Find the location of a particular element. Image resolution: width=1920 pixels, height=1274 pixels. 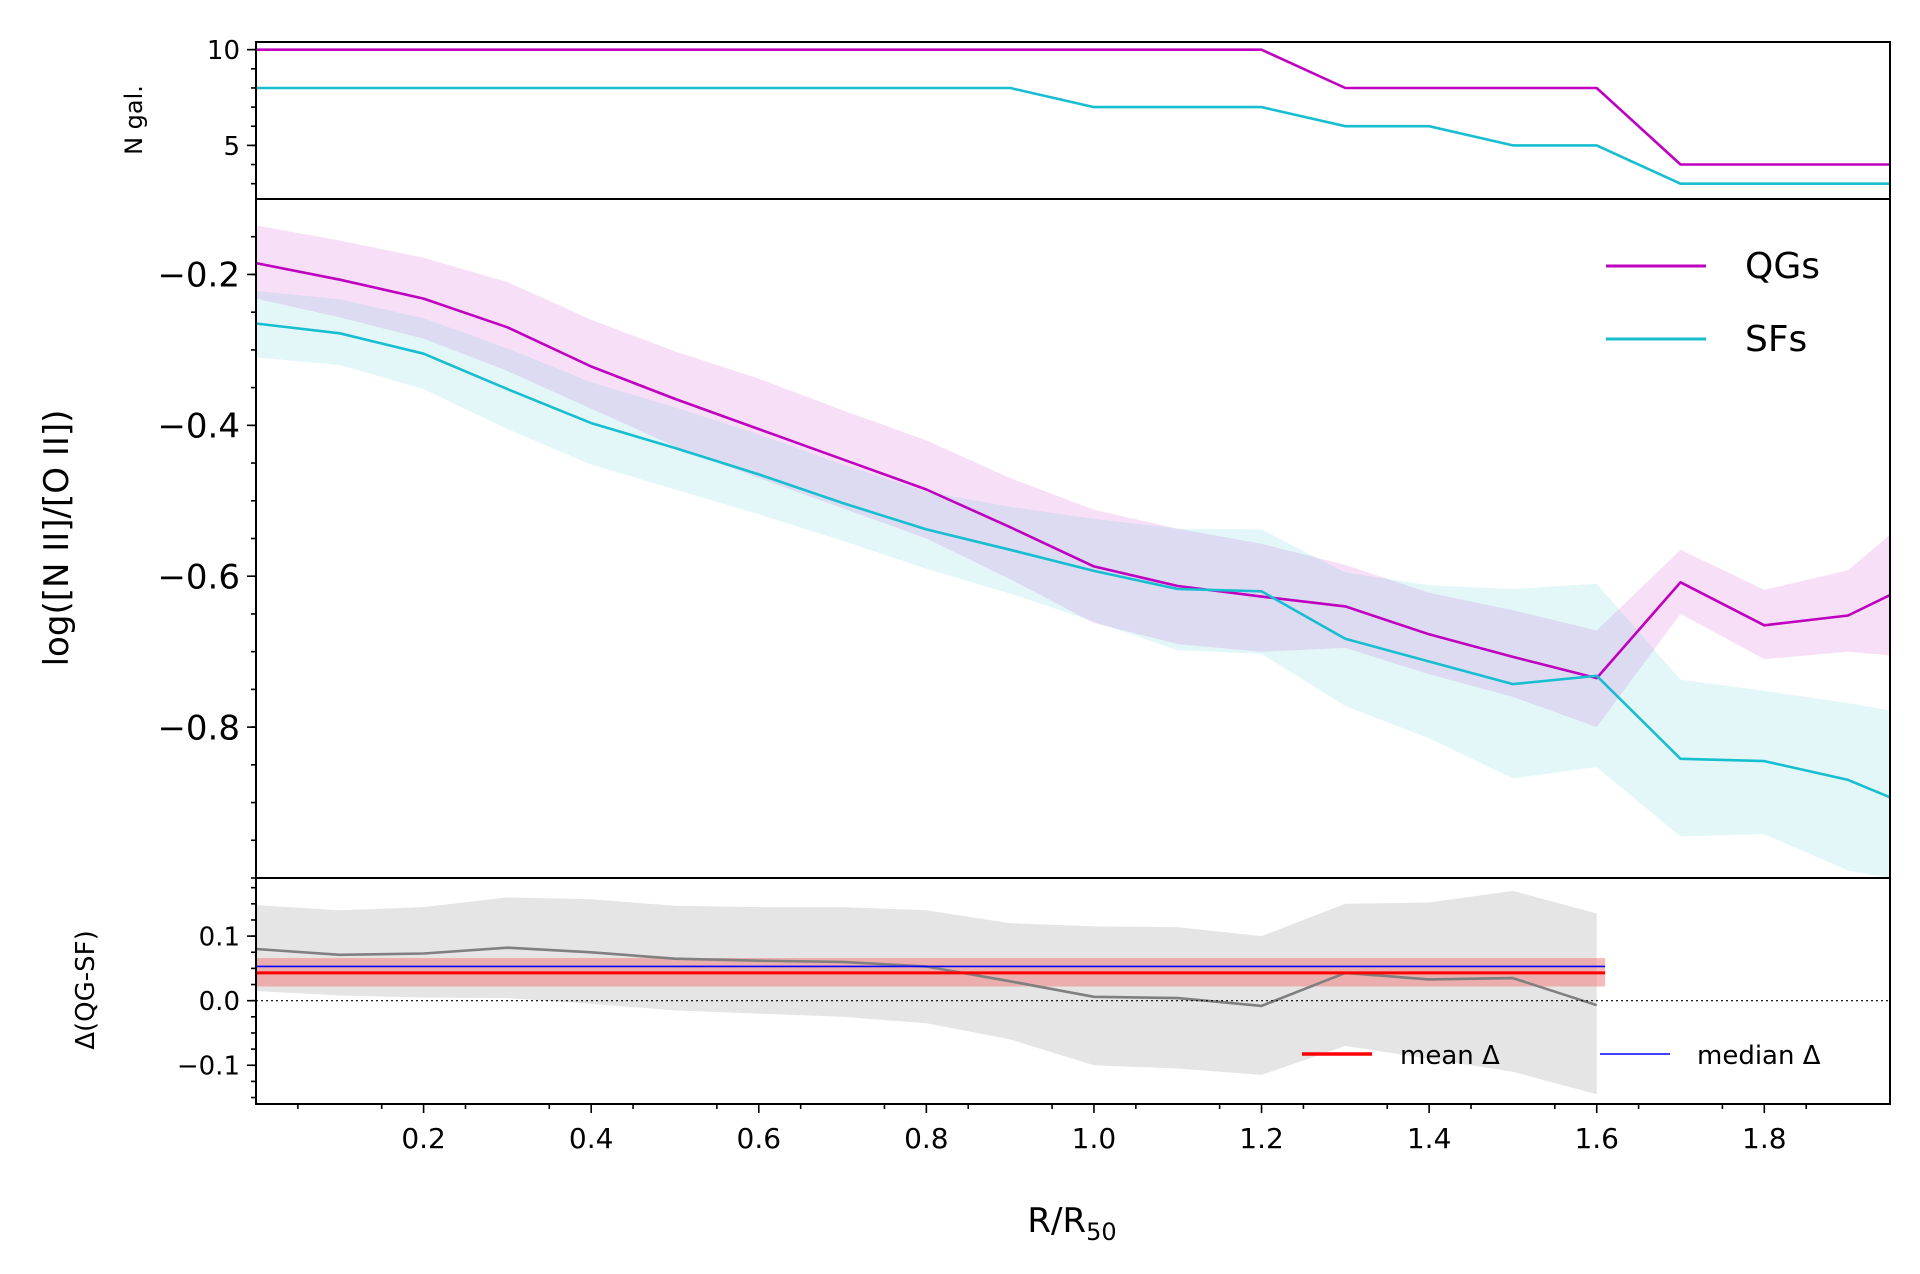

bottom-delta-band is located at coordinates (926, 992).